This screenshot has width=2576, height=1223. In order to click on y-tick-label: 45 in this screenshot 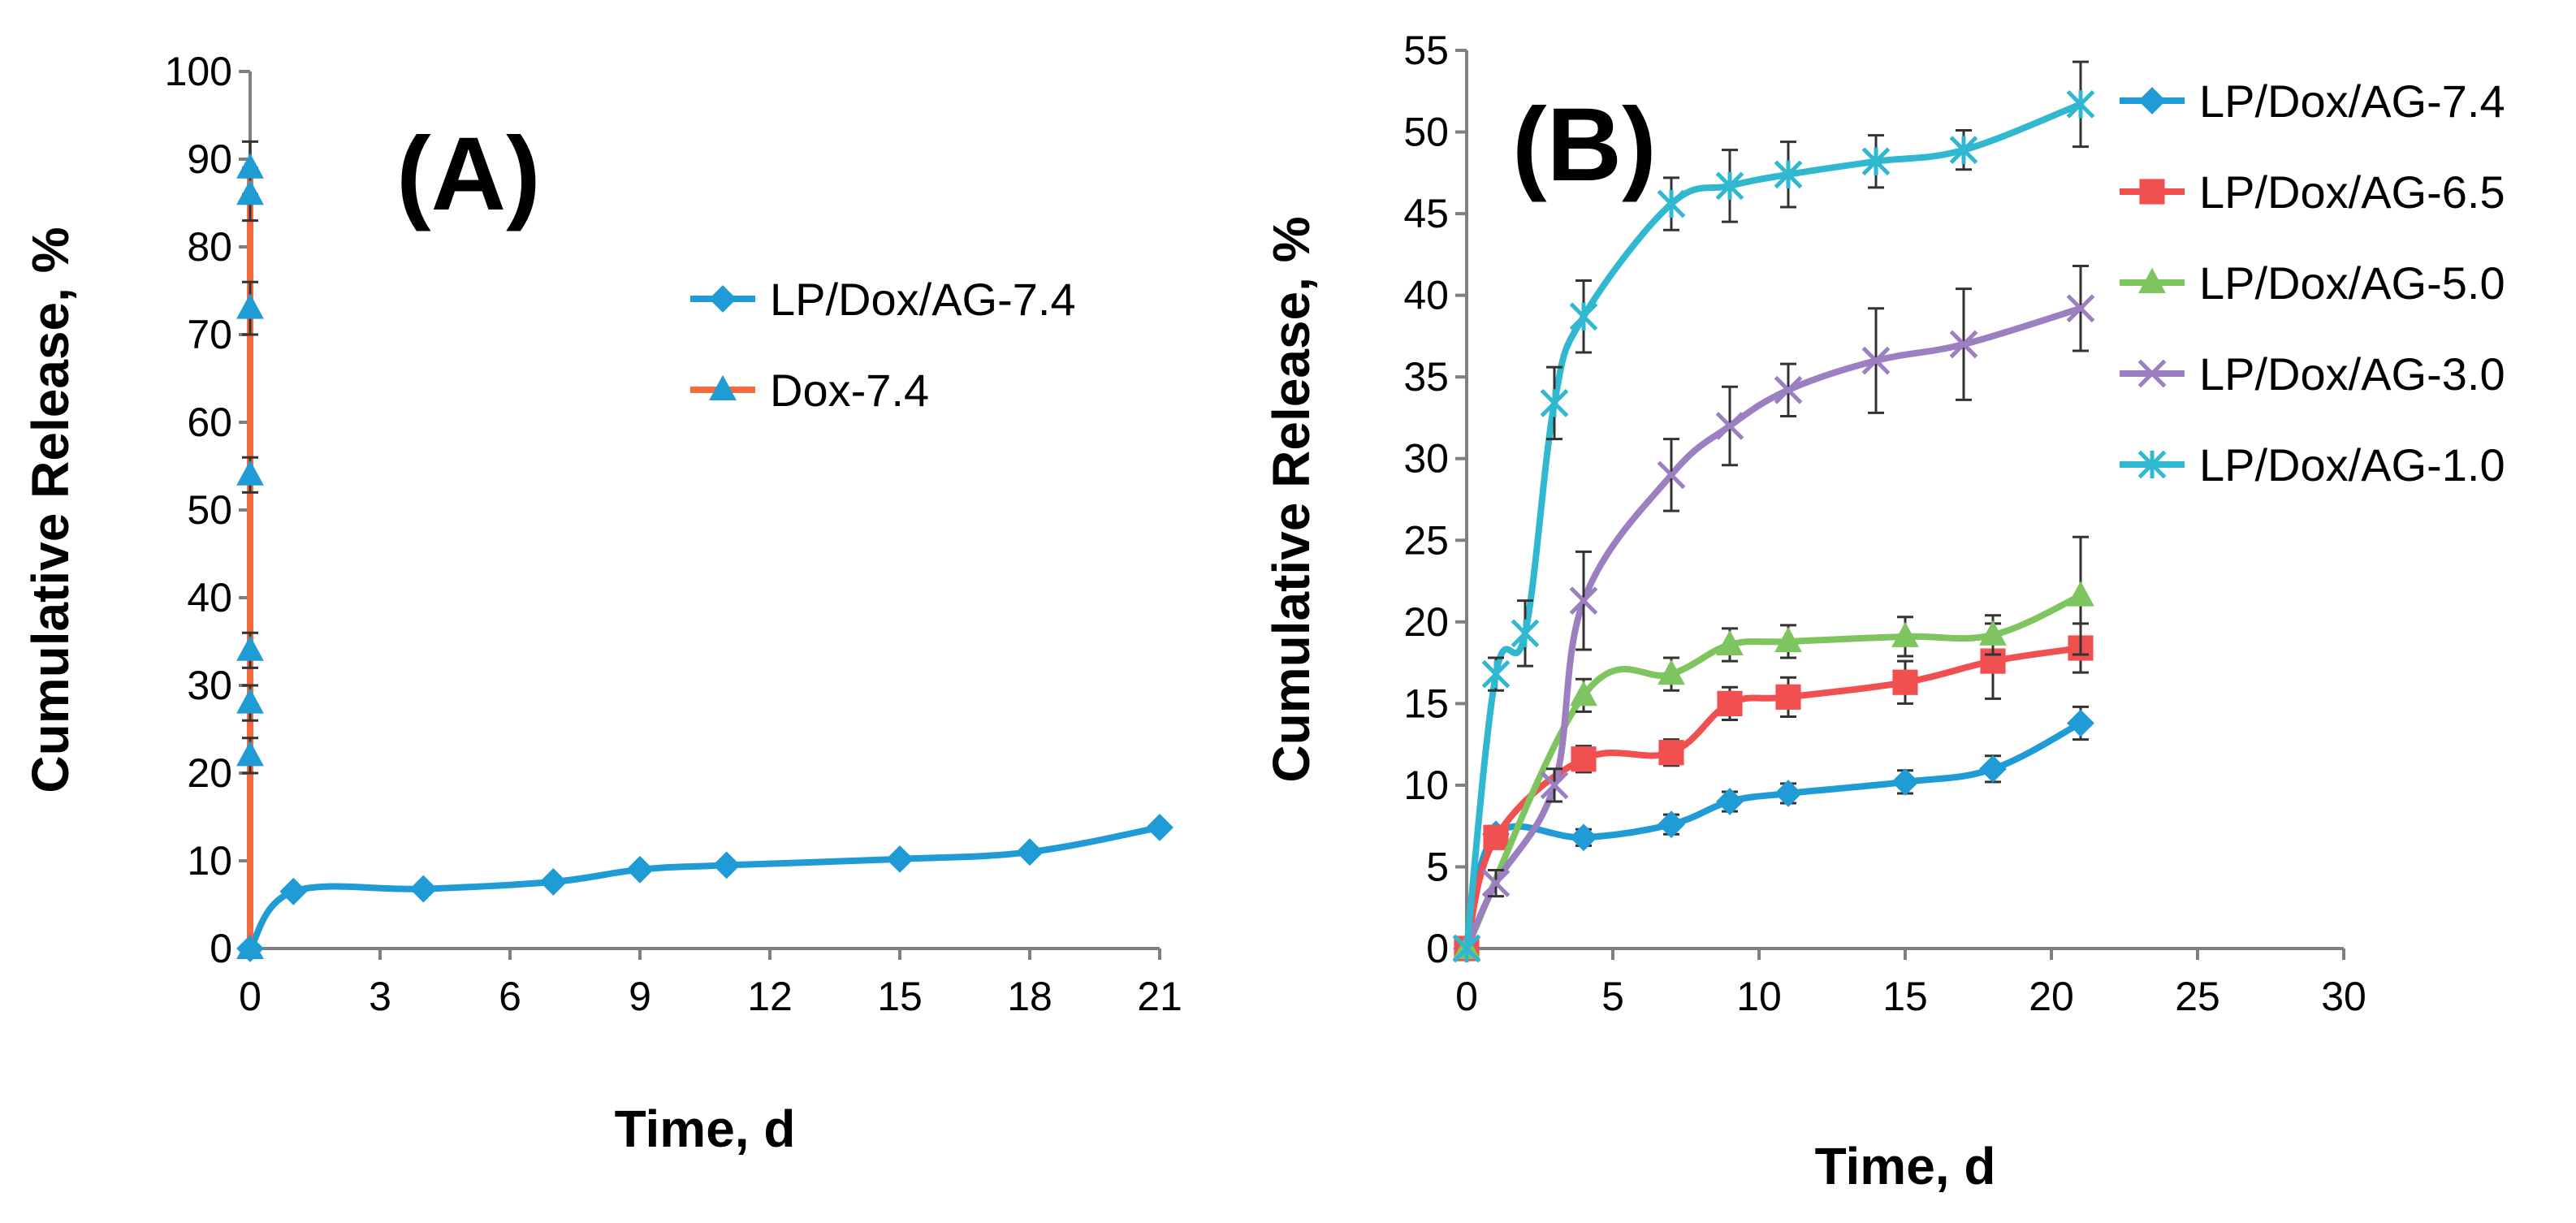, I will do `click(1426, 213)`.